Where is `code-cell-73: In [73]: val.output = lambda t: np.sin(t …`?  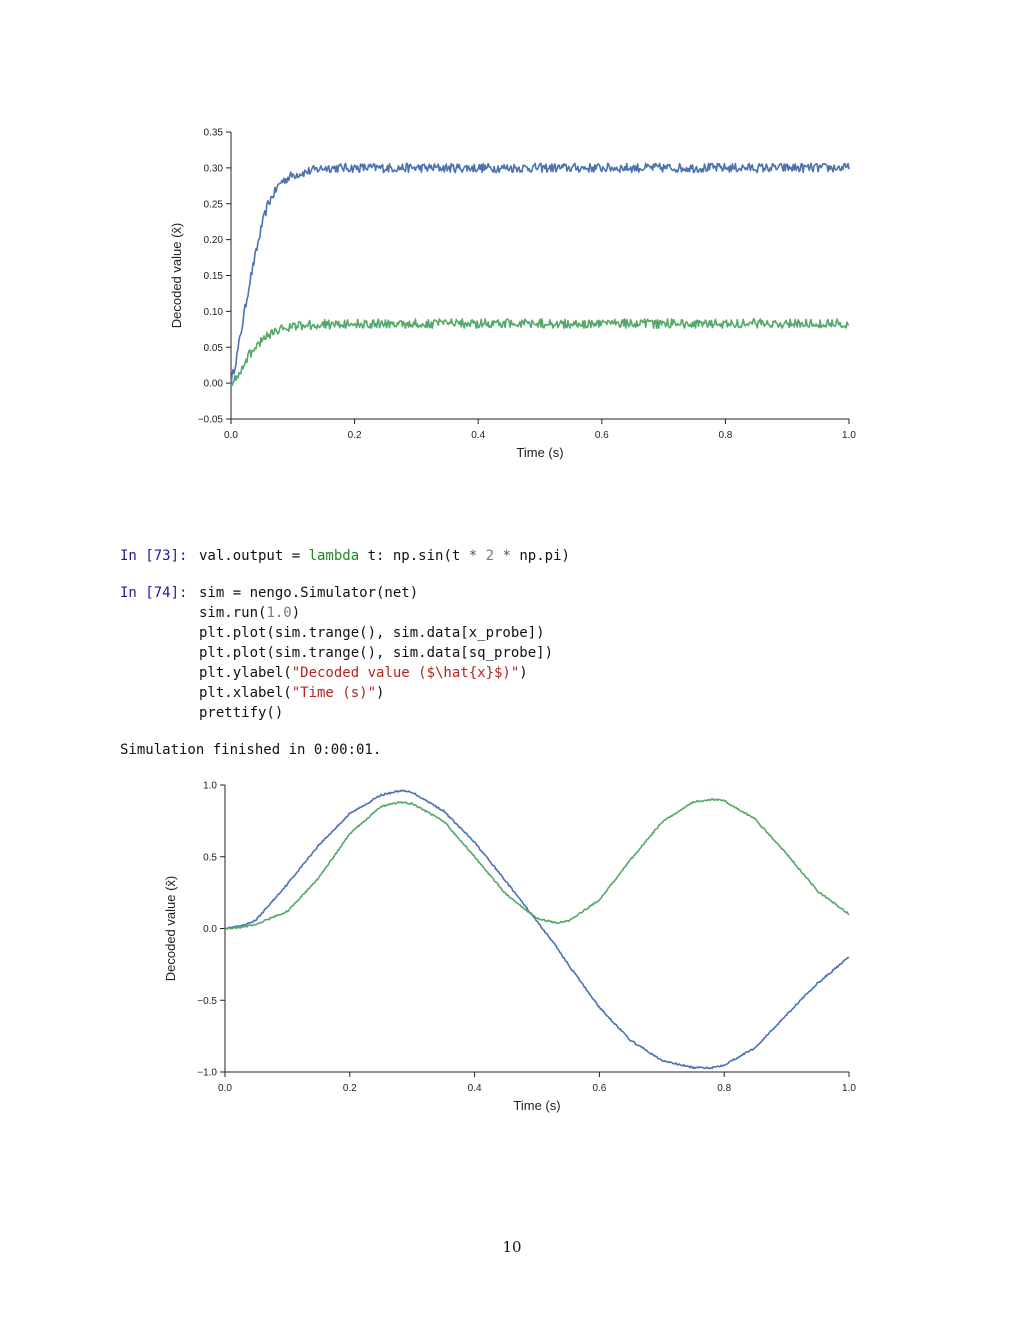
code-cell-73: In [73]: val.output = lambda t: np.sin(t … is located at coordinates (345, 556).